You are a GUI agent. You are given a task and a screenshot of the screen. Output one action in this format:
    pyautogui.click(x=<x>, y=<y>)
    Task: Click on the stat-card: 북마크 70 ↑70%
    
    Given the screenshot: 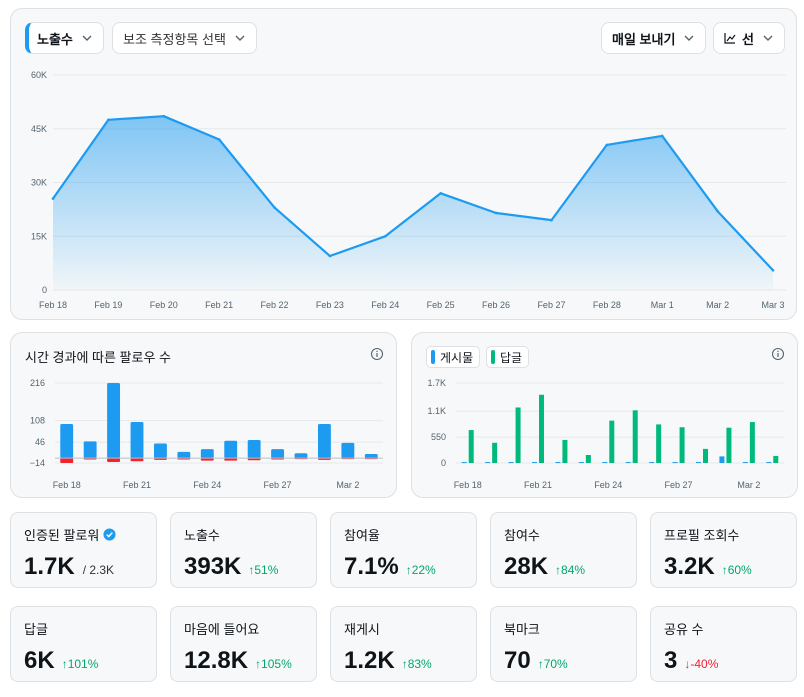 What is the action you would take?
    pyautogui.click(x=563, y=644)
    